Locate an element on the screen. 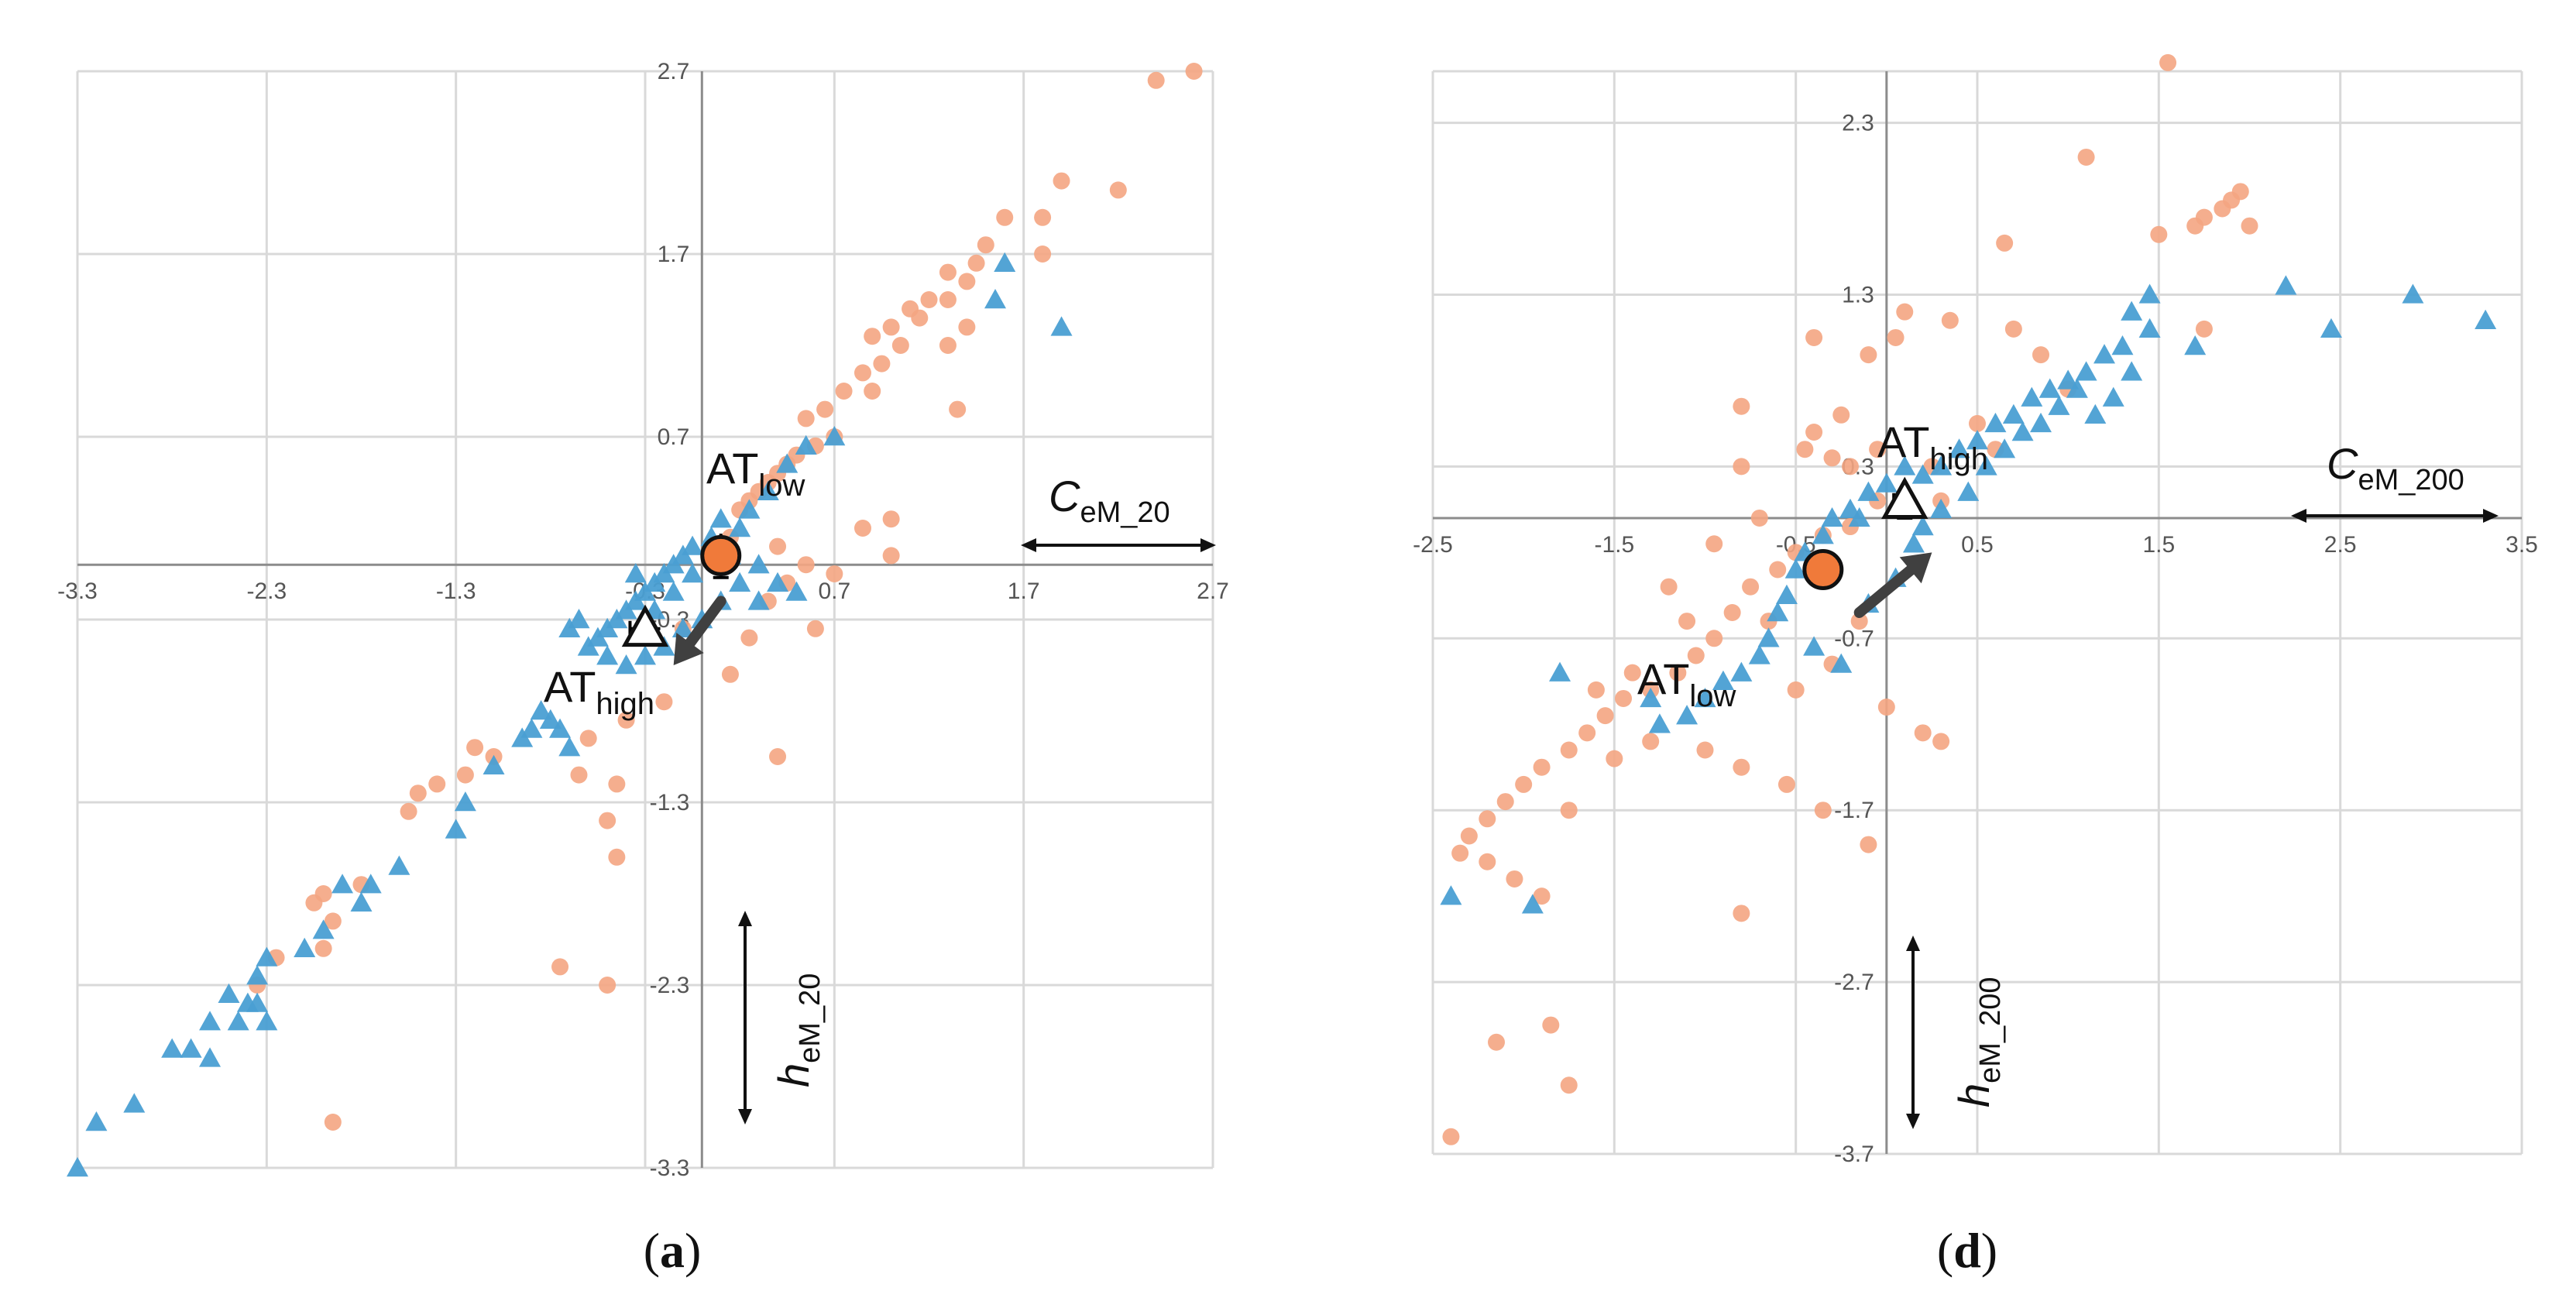 Image resolution: width=2576 pixels, height=1315 pixels. mean-circle-at-low is located at coordinates (721, 555).